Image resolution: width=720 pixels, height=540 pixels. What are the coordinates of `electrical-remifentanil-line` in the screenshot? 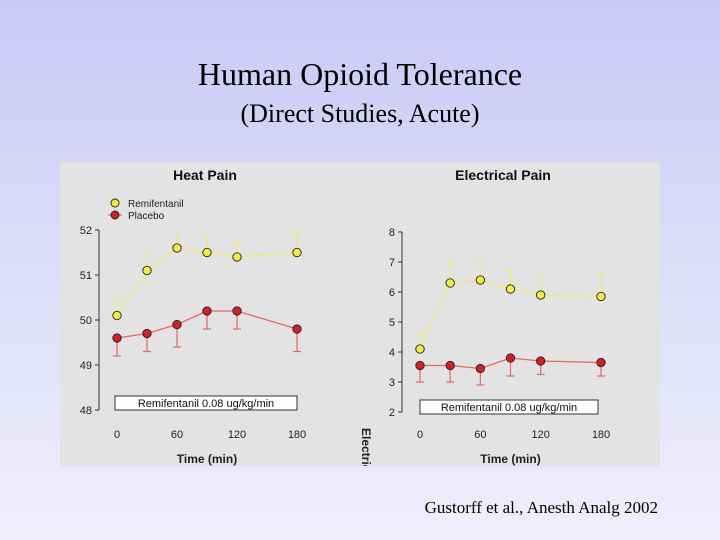 It's located at (510, 314).